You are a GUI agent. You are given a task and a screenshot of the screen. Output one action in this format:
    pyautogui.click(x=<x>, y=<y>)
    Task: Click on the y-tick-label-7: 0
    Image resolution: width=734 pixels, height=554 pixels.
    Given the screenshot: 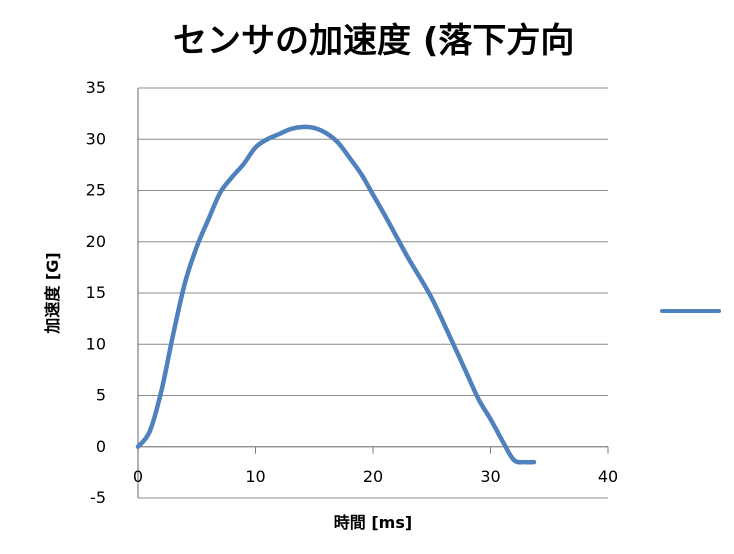 What is the action you would take?
    pyautogui.click(x=101, y=446)
    